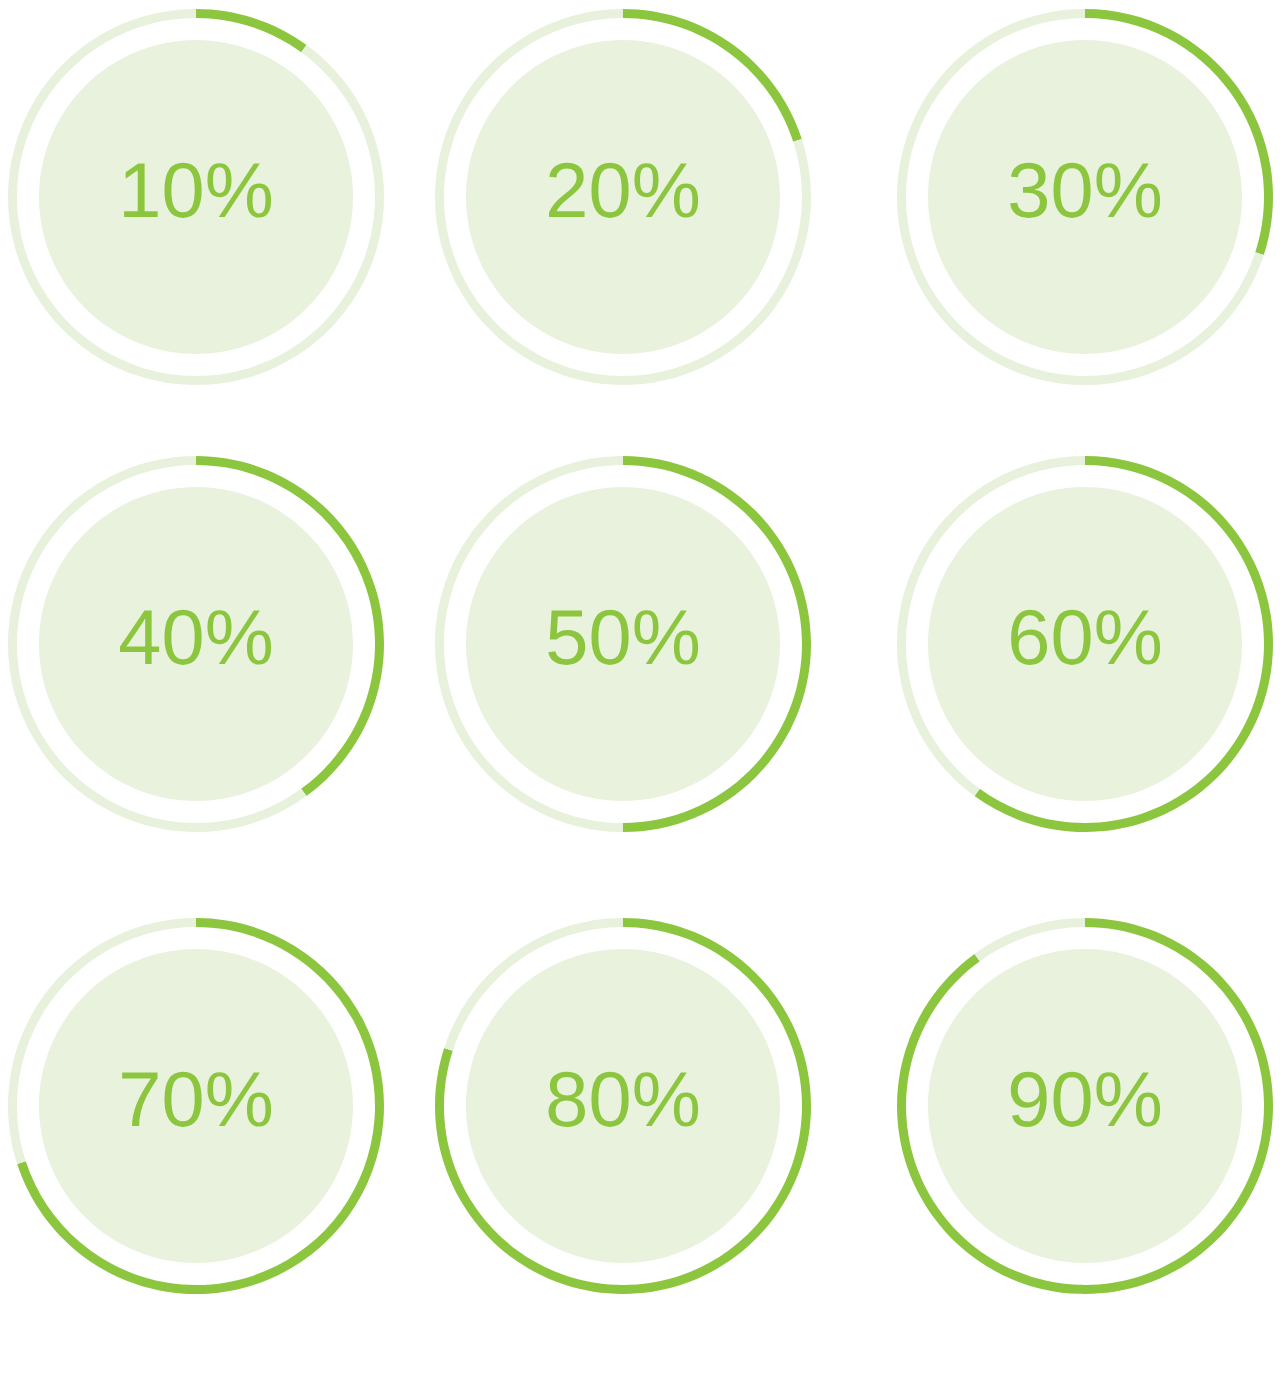  I want to click on data-label: 80%, so click(623, 1099).